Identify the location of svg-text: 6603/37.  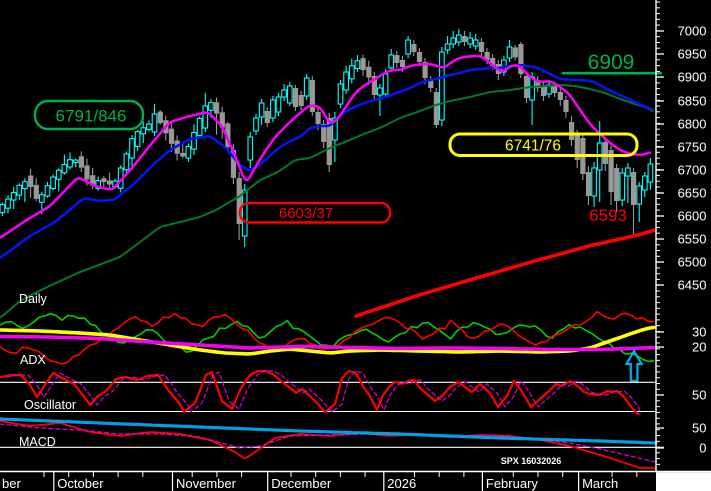
(306, 213).